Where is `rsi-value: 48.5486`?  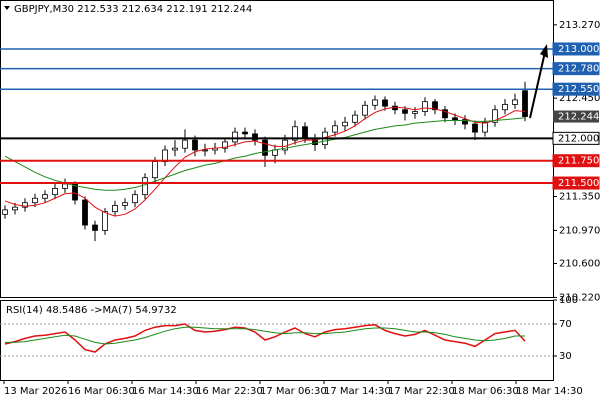
rsi-value: 48.5486 is located at coordinates (66, 310).